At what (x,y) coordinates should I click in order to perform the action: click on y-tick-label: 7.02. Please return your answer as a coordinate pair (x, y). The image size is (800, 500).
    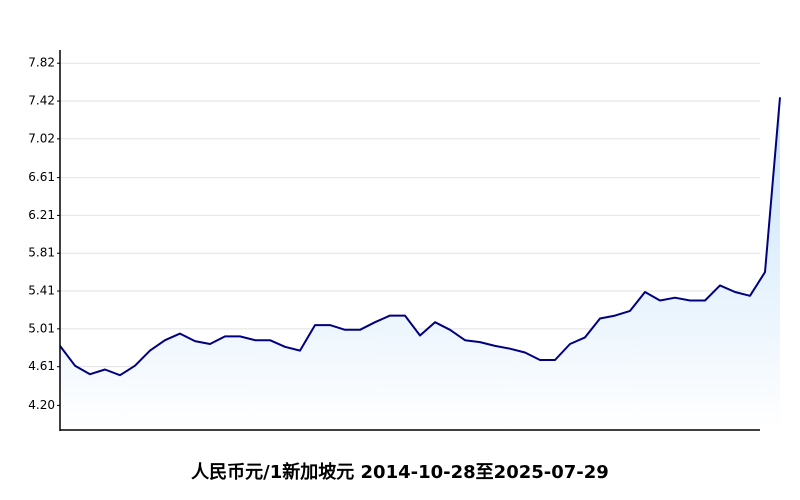
    Looking at the image, I should click on (41, 138).